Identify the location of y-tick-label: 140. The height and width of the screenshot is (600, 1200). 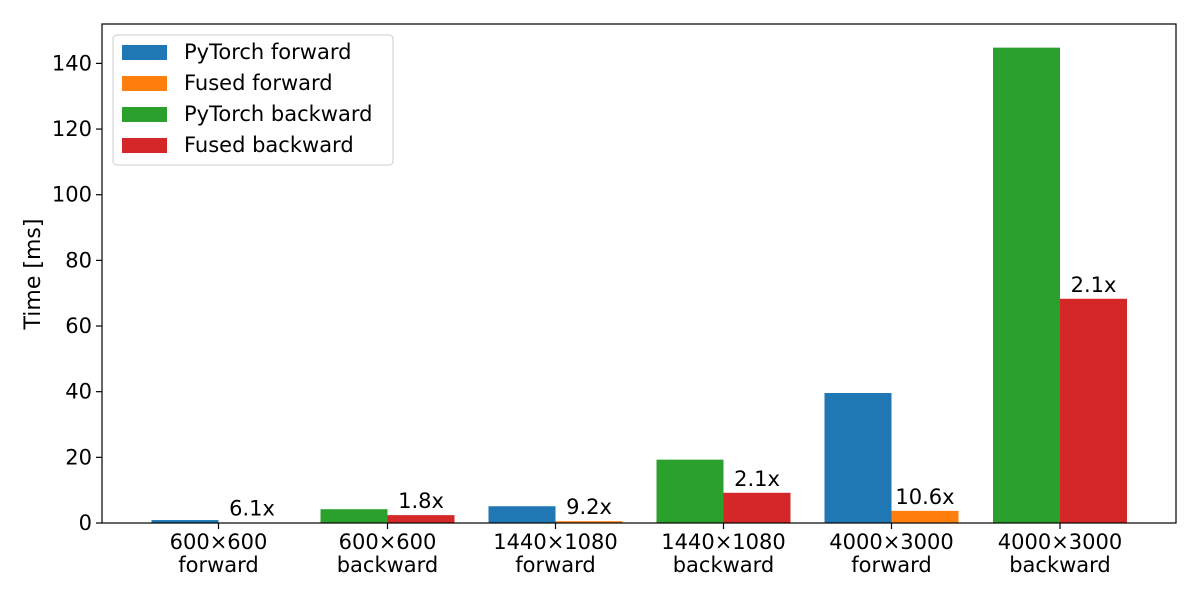
(72, 63).